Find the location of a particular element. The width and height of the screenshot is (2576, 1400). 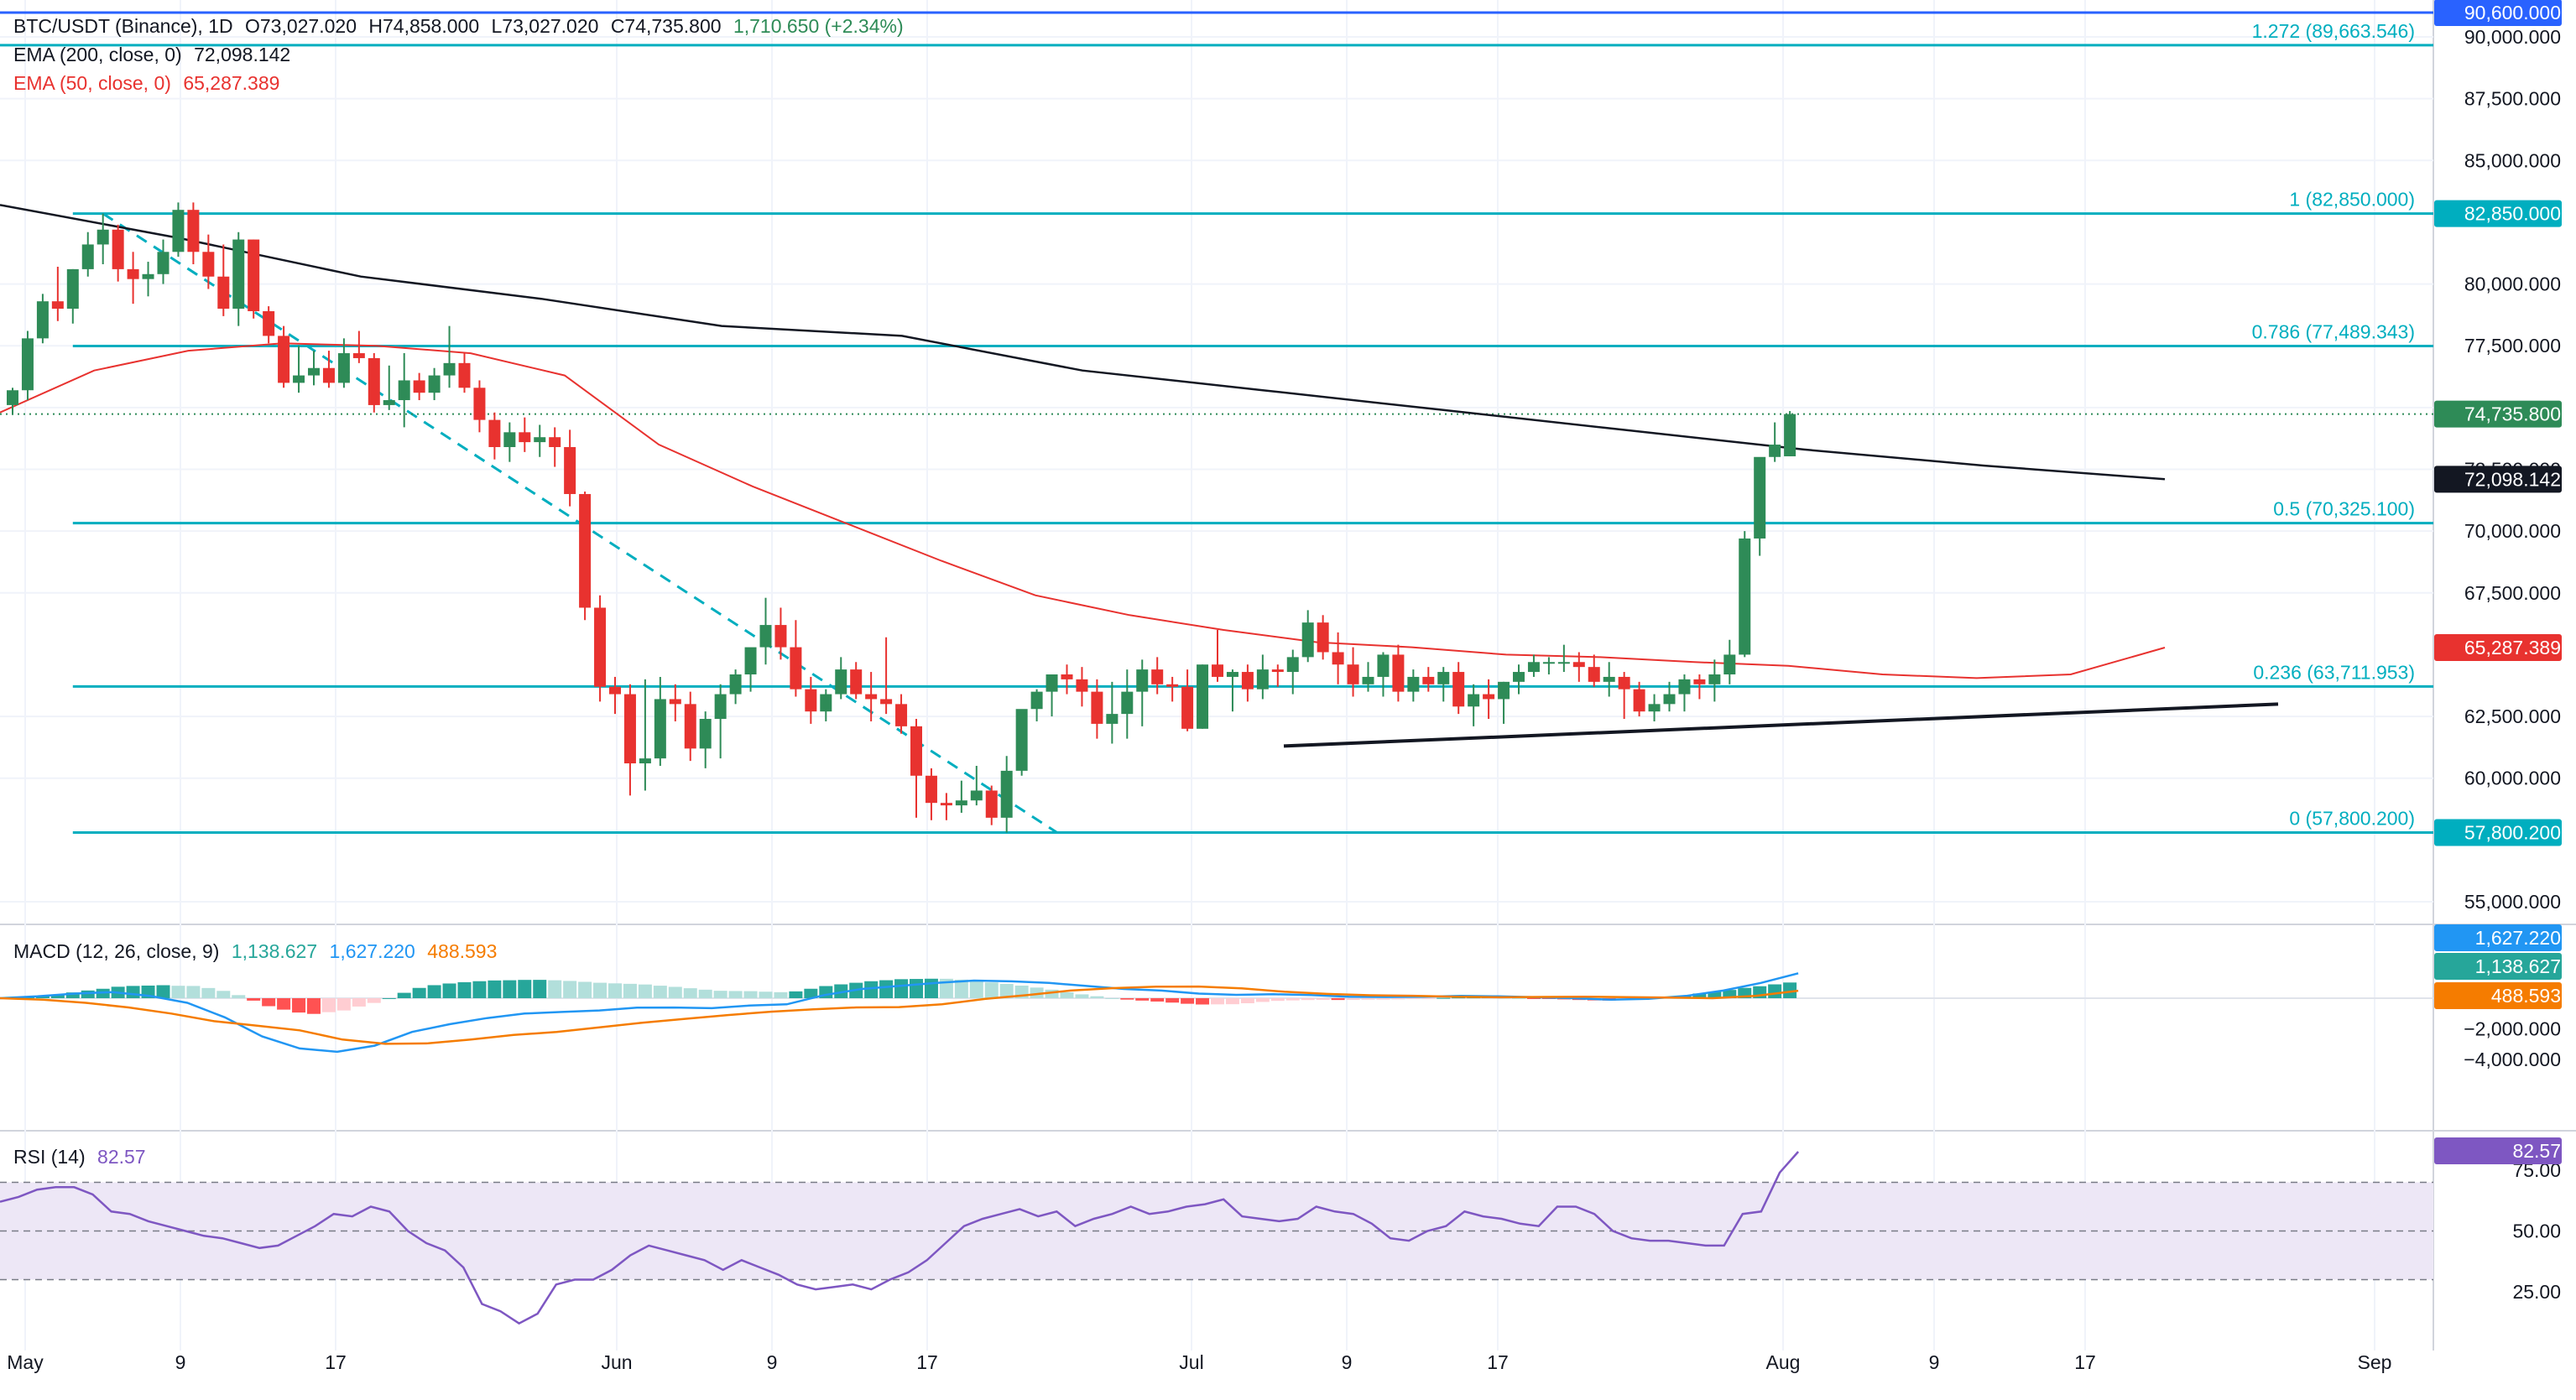

open-value: O73,027.020 is located at coordinates (300, 26).